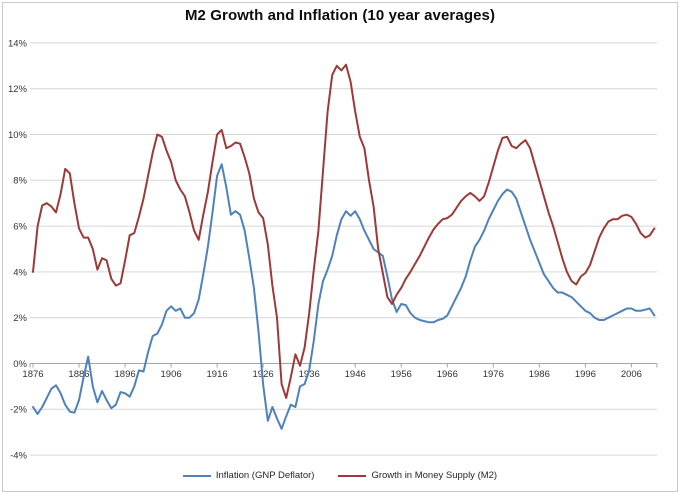 The image size is (680, 494). Describe the element at coordinates (125, 374) in the screenshot. I see `x-tick-label: 1896` at that location.